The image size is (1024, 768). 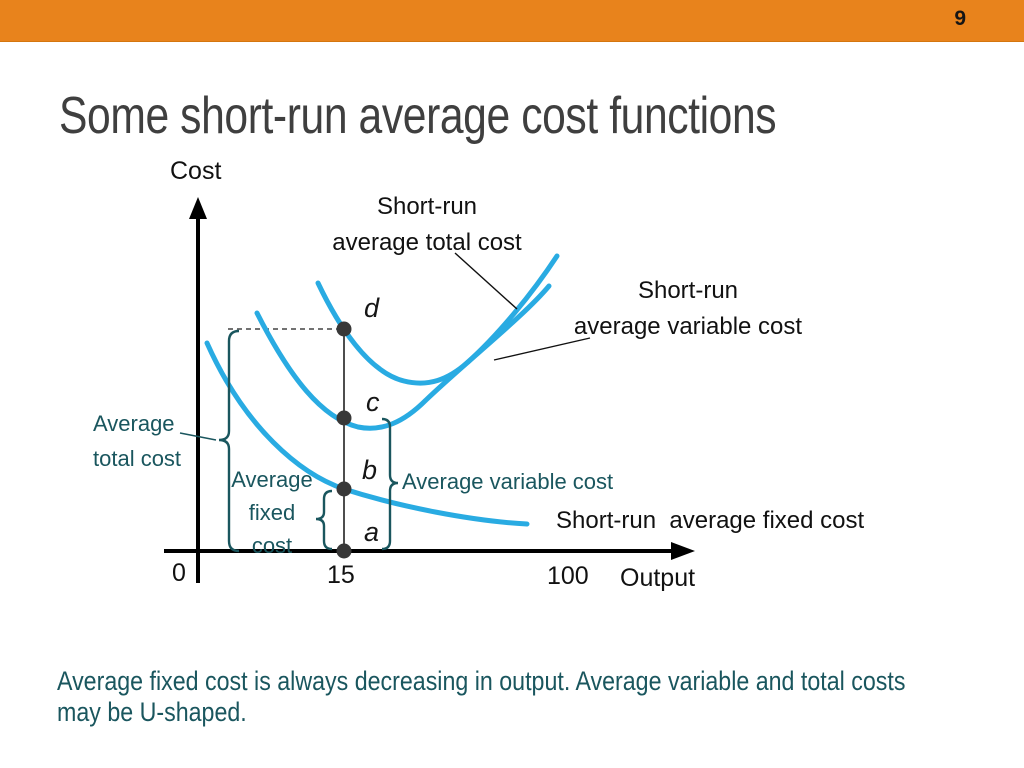 I want to click on slide-number: 9, so click(x=960, y=18).